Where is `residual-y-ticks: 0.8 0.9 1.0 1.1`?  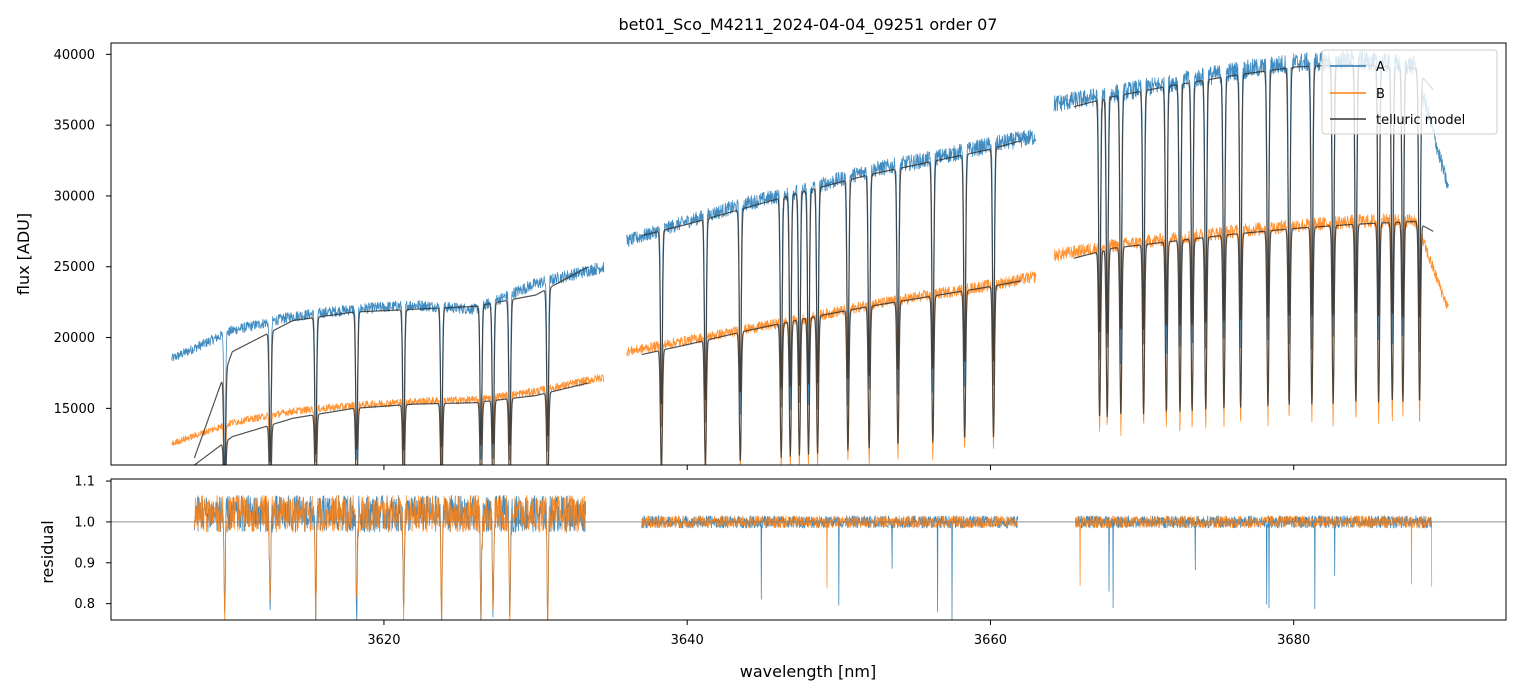
residual-y-ticks: 0.8 0.9 1.0 1.1 is located at coordinates (92, 543).